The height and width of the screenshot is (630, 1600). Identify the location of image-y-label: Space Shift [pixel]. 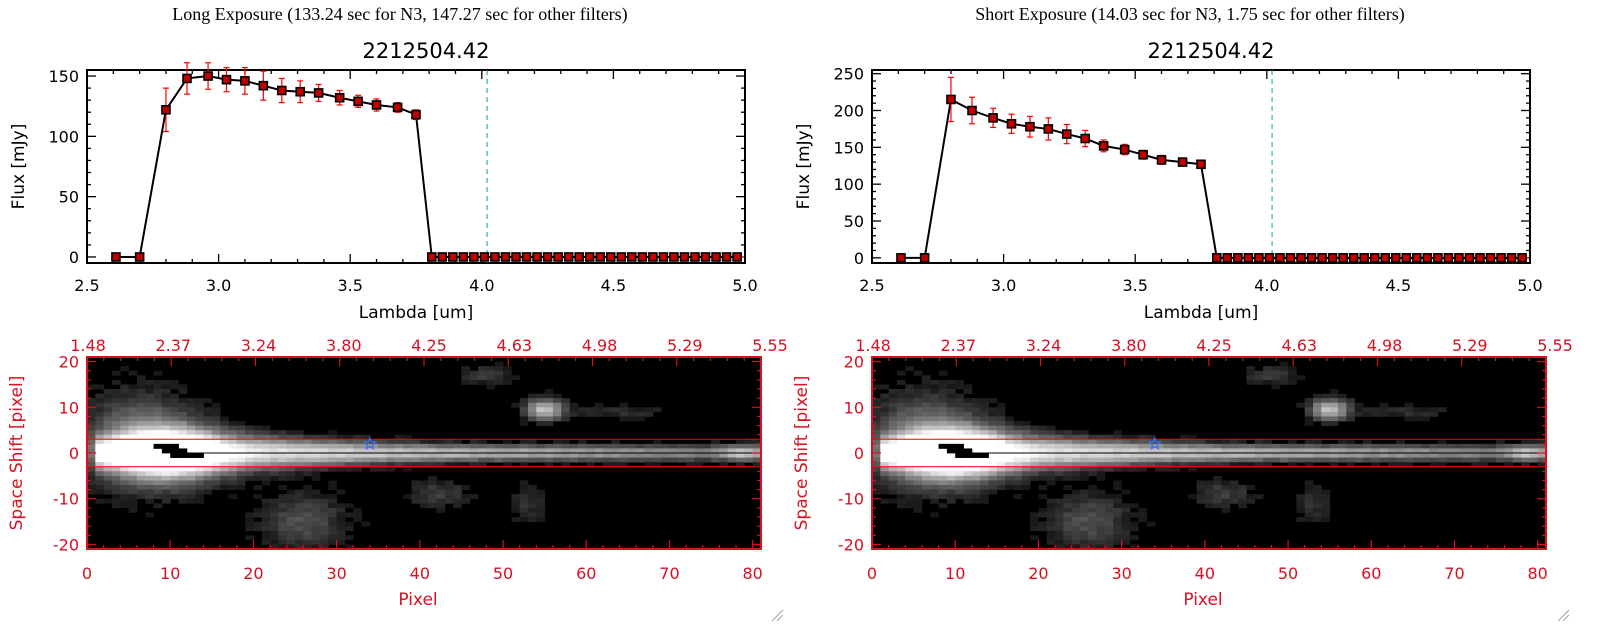
(802, 453).